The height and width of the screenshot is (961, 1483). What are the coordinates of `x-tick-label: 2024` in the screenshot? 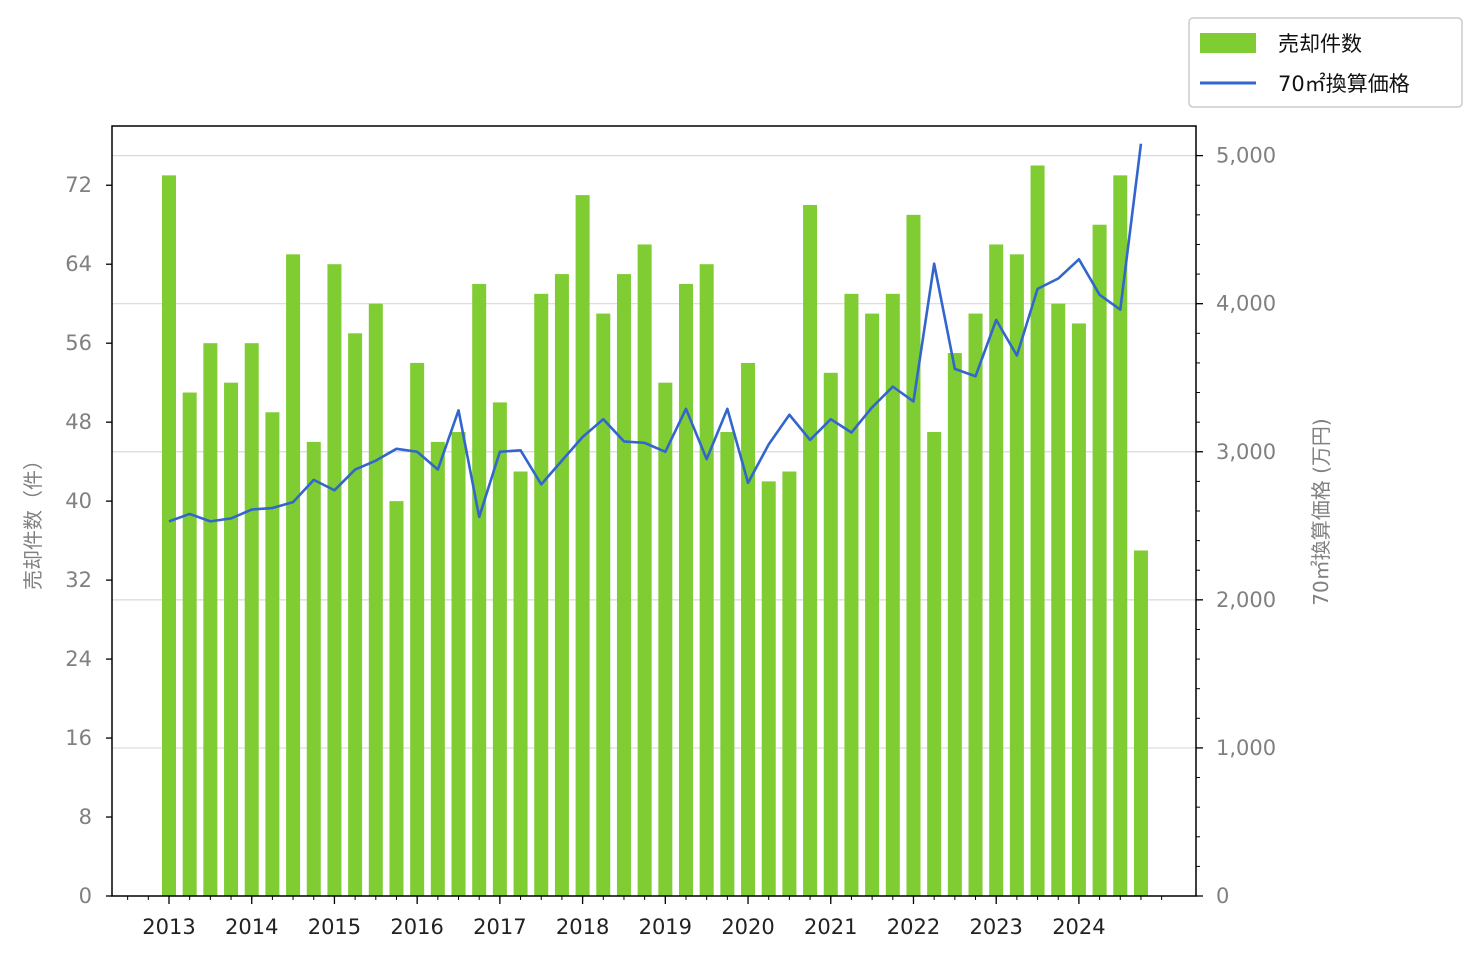 It's located at (1078, 927).